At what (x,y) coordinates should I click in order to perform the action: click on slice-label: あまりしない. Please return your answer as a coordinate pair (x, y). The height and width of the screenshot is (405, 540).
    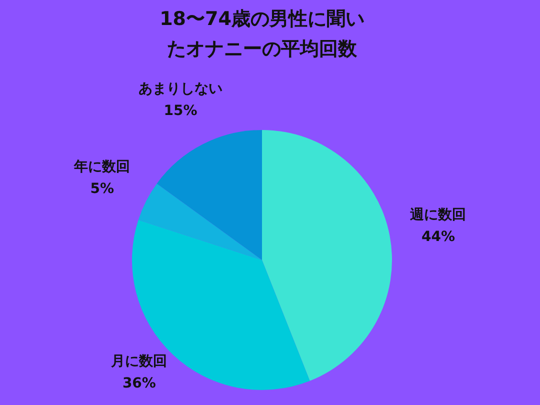
    Looking at the image, I should click on (180, 88).